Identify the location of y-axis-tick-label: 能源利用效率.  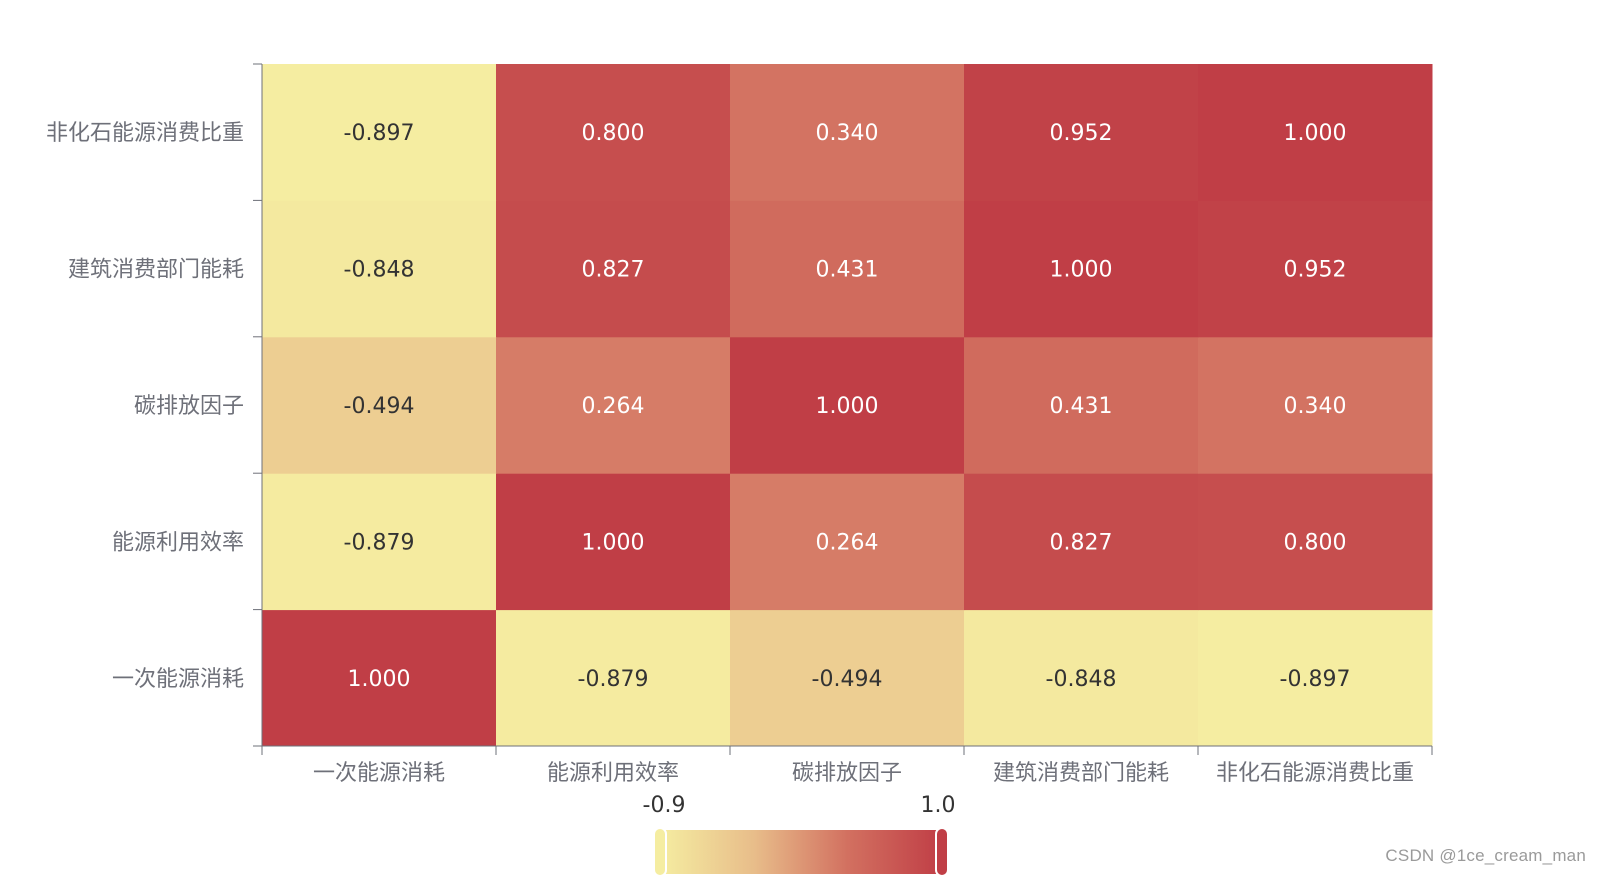
(178, 542).